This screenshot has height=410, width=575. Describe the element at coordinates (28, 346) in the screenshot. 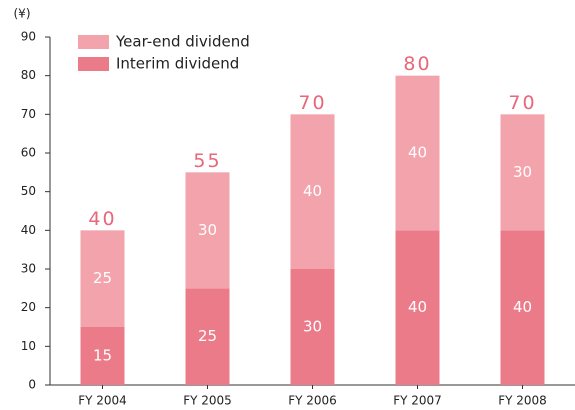

I see `y-tick-label: 10` at that location.